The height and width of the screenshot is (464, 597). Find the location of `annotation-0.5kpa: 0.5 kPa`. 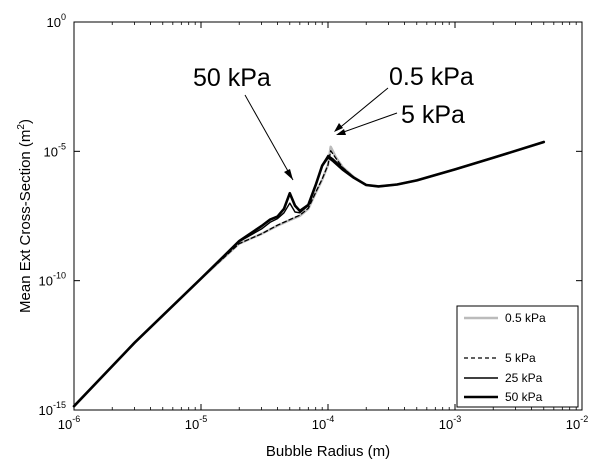

annotation-0.5kpa: 0.5 kPa is located at coordinates (431, 77).